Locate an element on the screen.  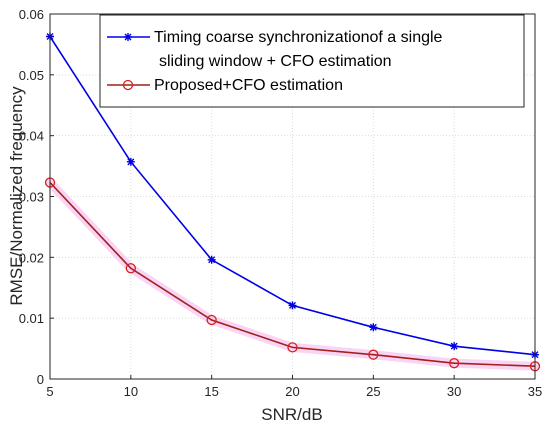
x-axis-ticks: 5 10 15 20 25 30 35 is located at coordinates (294, 387).